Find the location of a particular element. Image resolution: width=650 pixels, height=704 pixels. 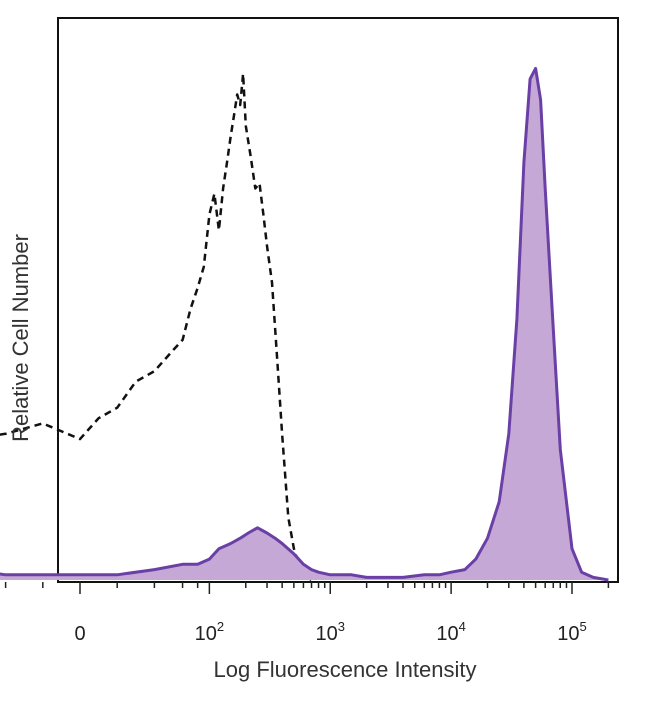

y-axis-title: Relative Cell Number is located at coordinates (20, 338).